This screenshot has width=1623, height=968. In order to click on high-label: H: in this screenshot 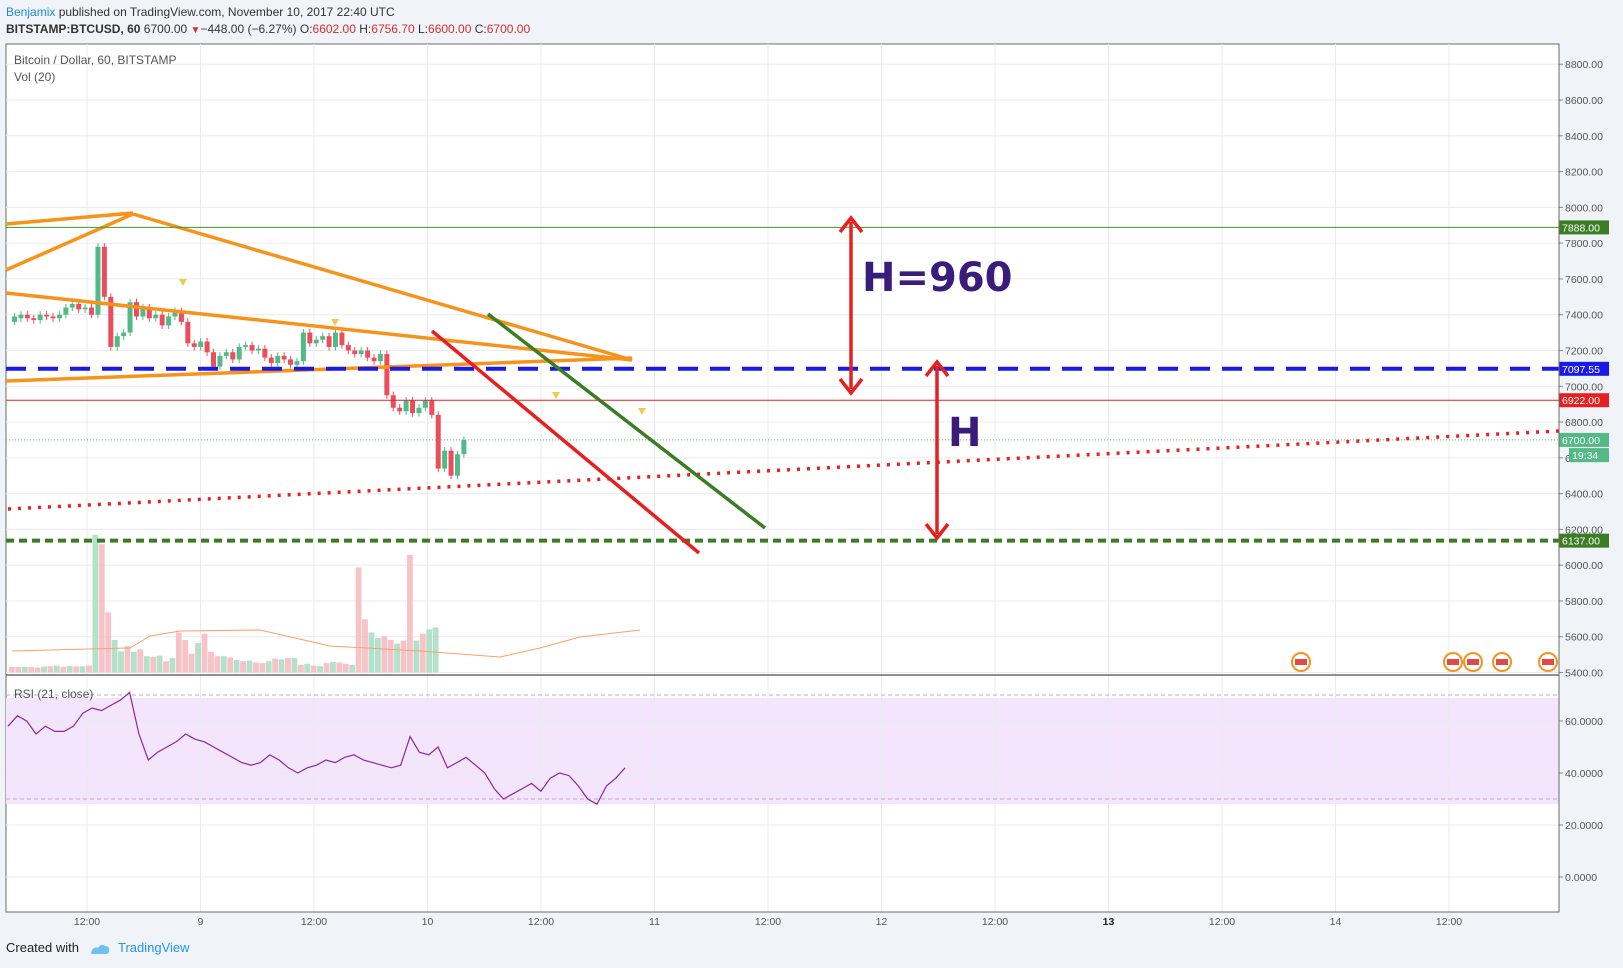, I will do `click(365, 29)`.